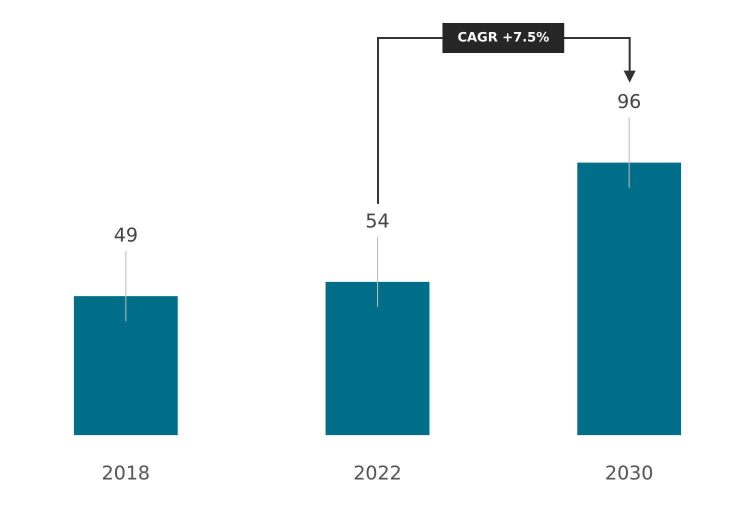  I want to click on data-label: 49, so click(126, 235).